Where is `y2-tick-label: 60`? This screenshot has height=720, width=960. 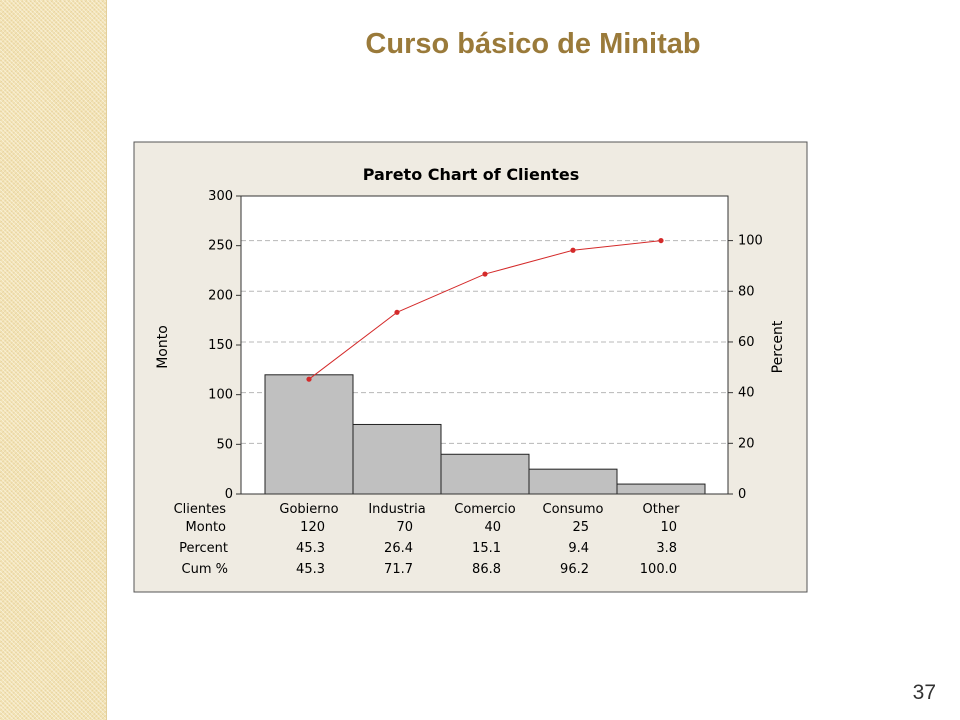 y2-tick-label: 60 is located at coordinates (746, 342).